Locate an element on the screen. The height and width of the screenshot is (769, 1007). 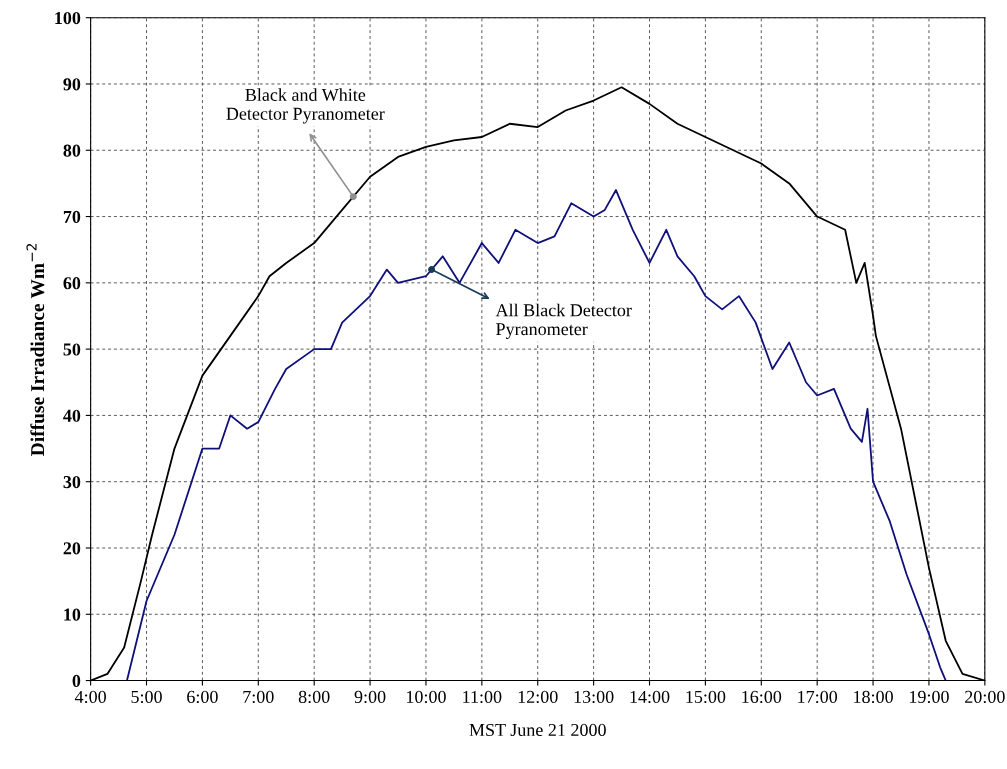
x-tick-label: 17:00 is located at coordinates (818, 697).